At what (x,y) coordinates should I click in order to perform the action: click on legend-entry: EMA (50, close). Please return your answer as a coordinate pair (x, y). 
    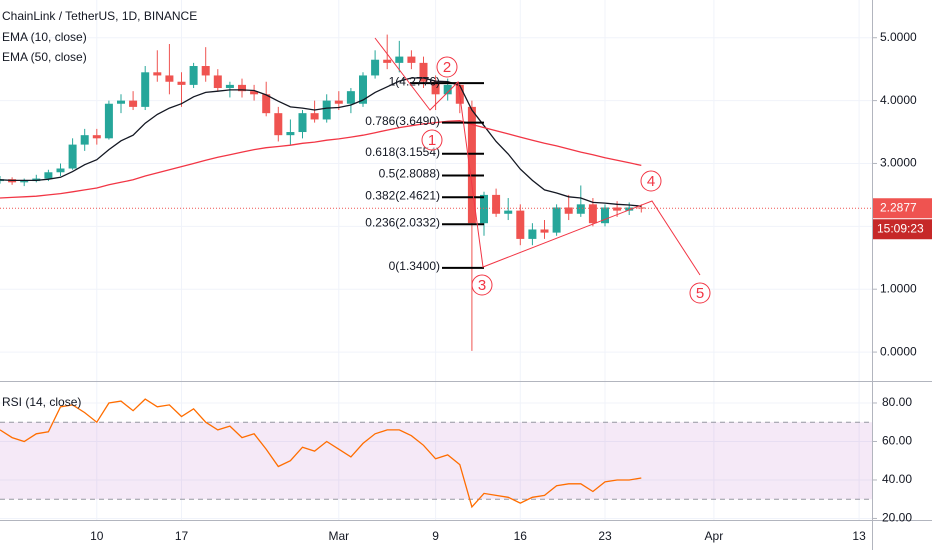
    Looking at the image, I should click on (44, 57).